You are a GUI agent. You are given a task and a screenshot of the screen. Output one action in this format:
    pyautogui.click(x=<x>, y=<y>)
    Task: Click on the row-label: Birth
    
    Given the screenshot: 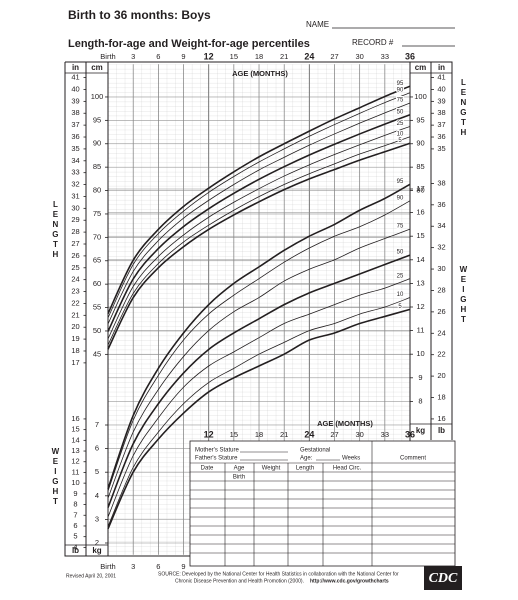 What is the action you would take?
    pyautogui.click(x=239, y=478)
    